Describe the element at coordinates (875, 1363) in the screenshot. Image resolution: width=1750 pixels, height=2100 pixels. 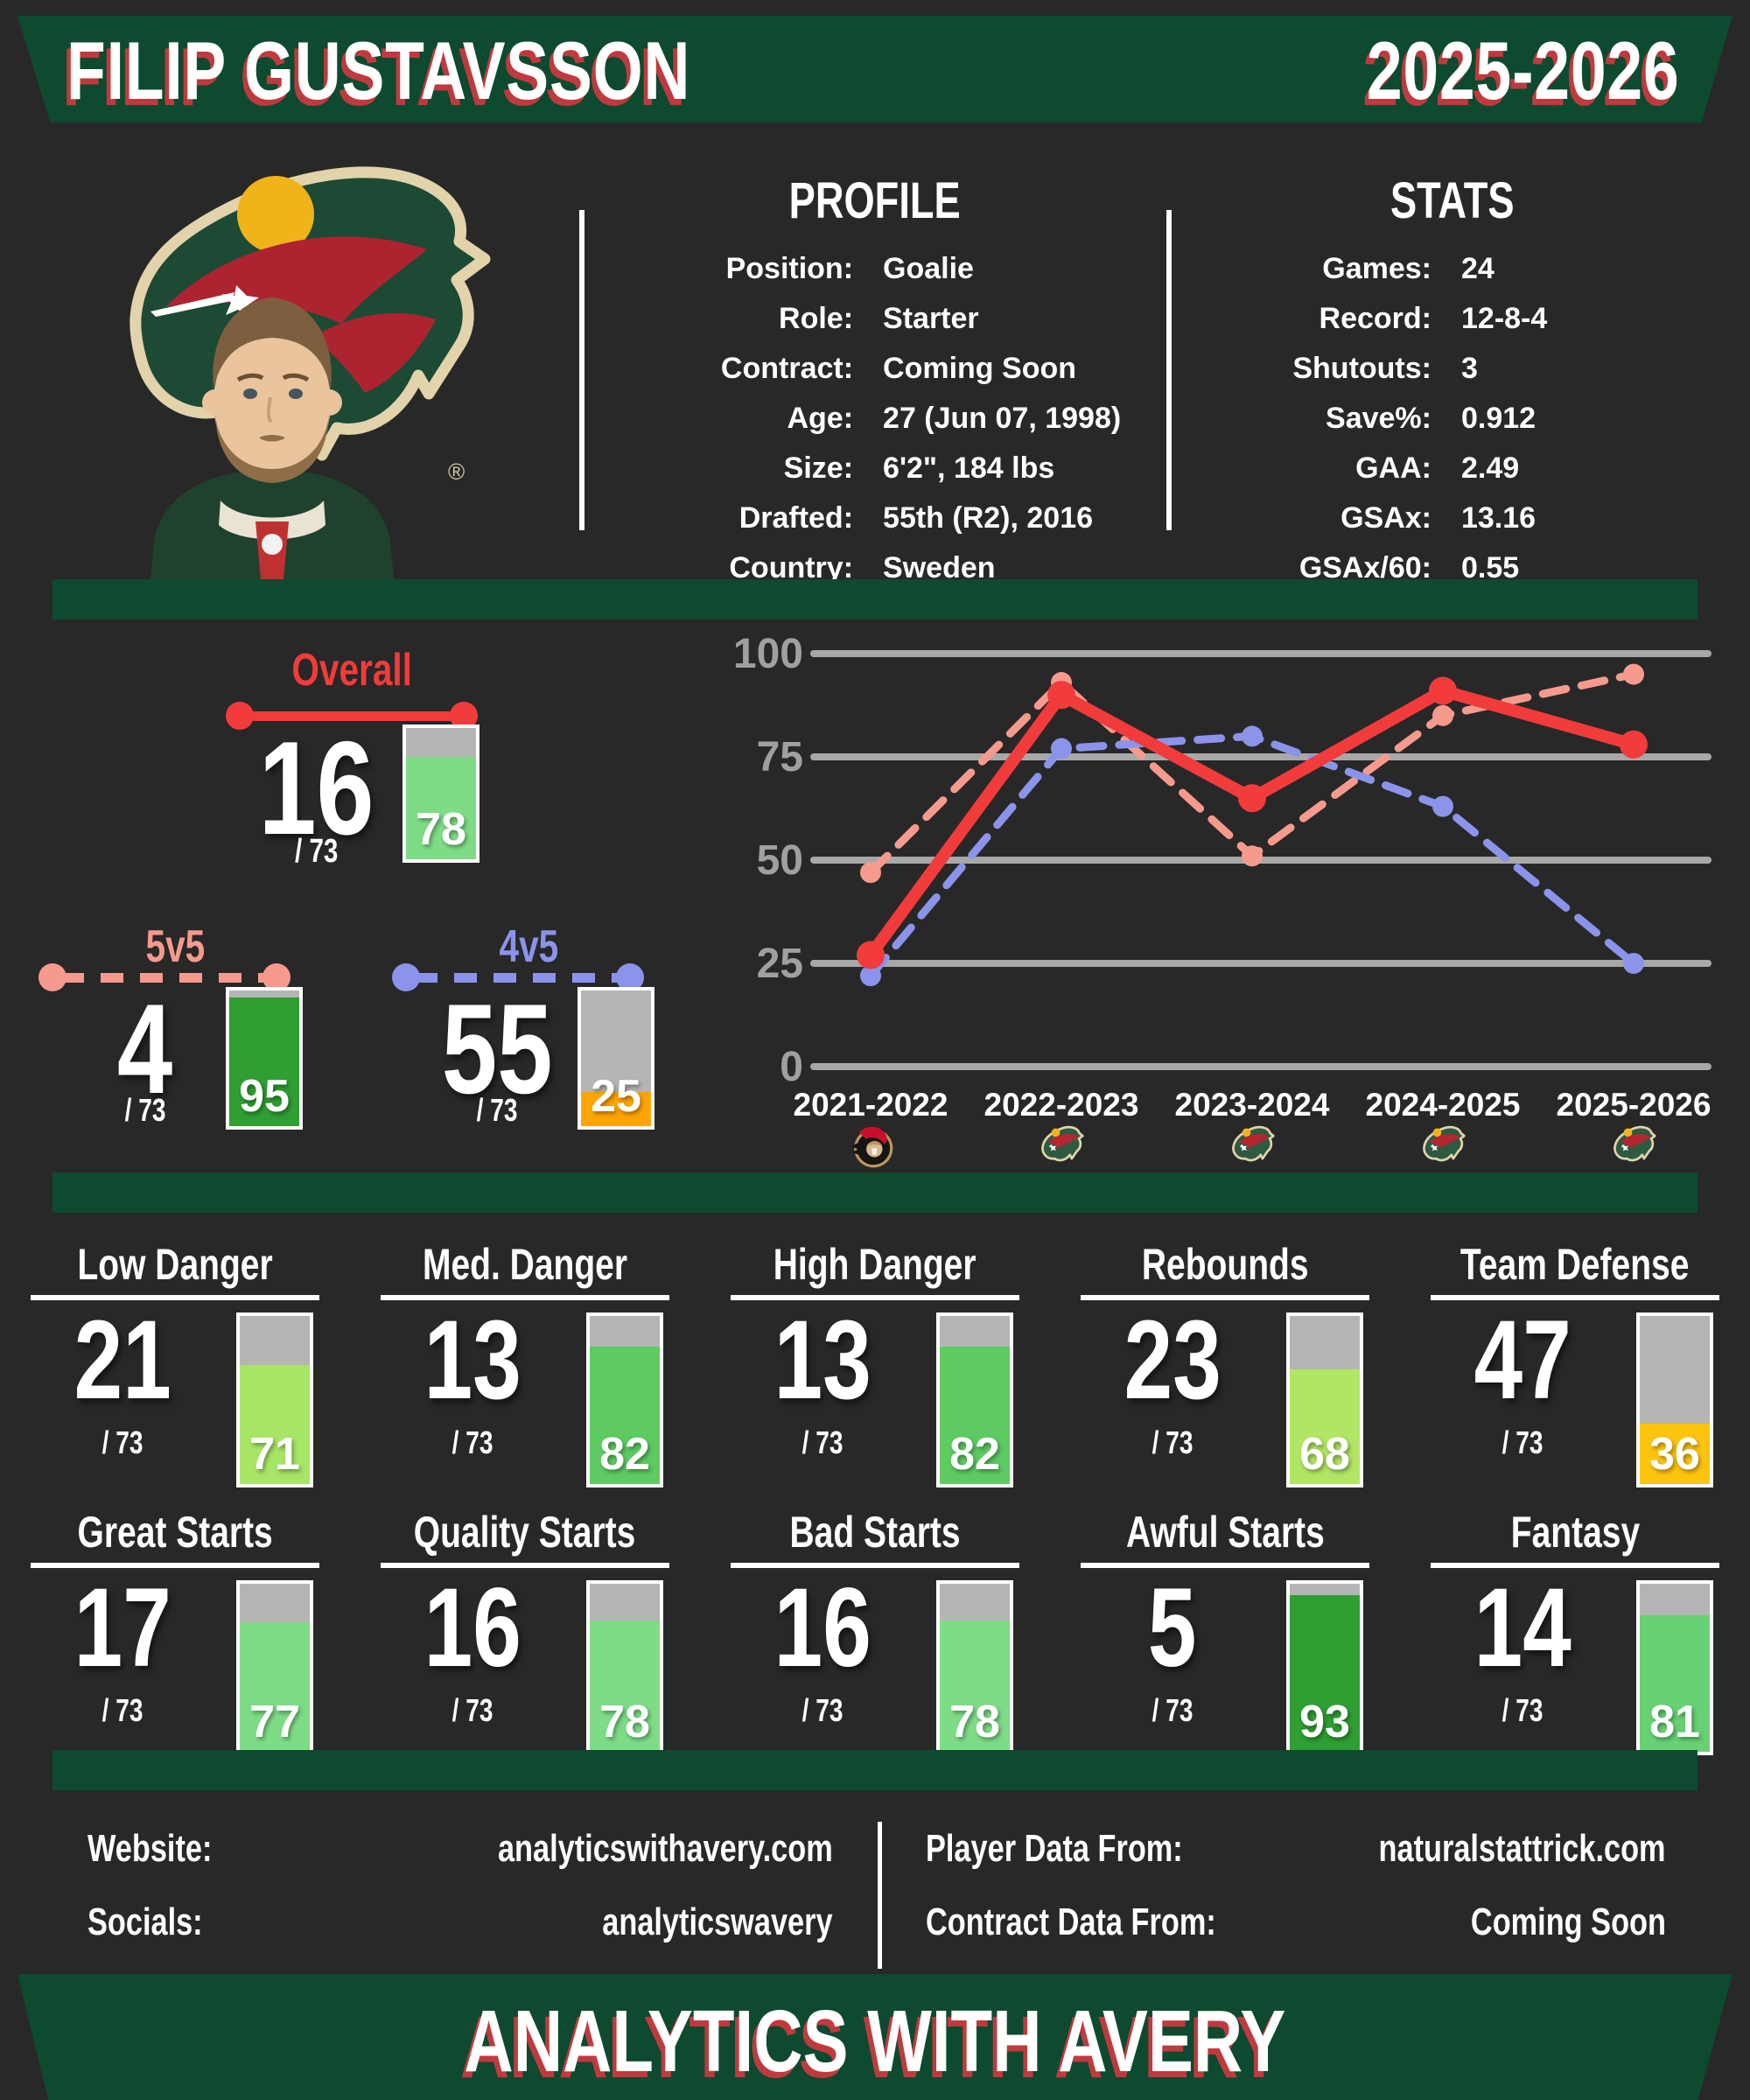
I see `card-high-danger: High Danger 13 / 73 82` at that location.